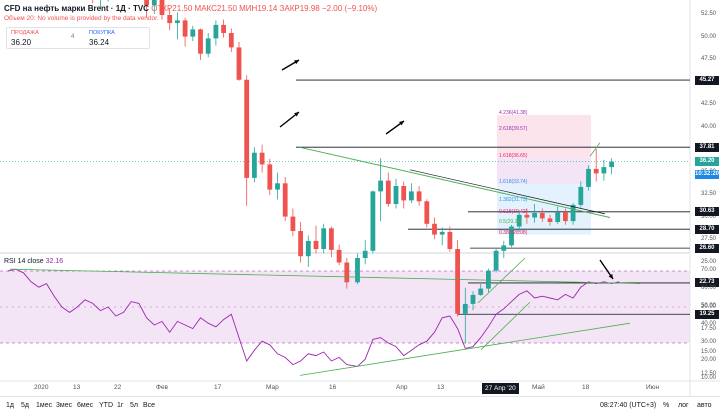  What do you see at coordinates (595, 149) in the screenshot?
I see `flag-line` at bounding box center [595, 149].